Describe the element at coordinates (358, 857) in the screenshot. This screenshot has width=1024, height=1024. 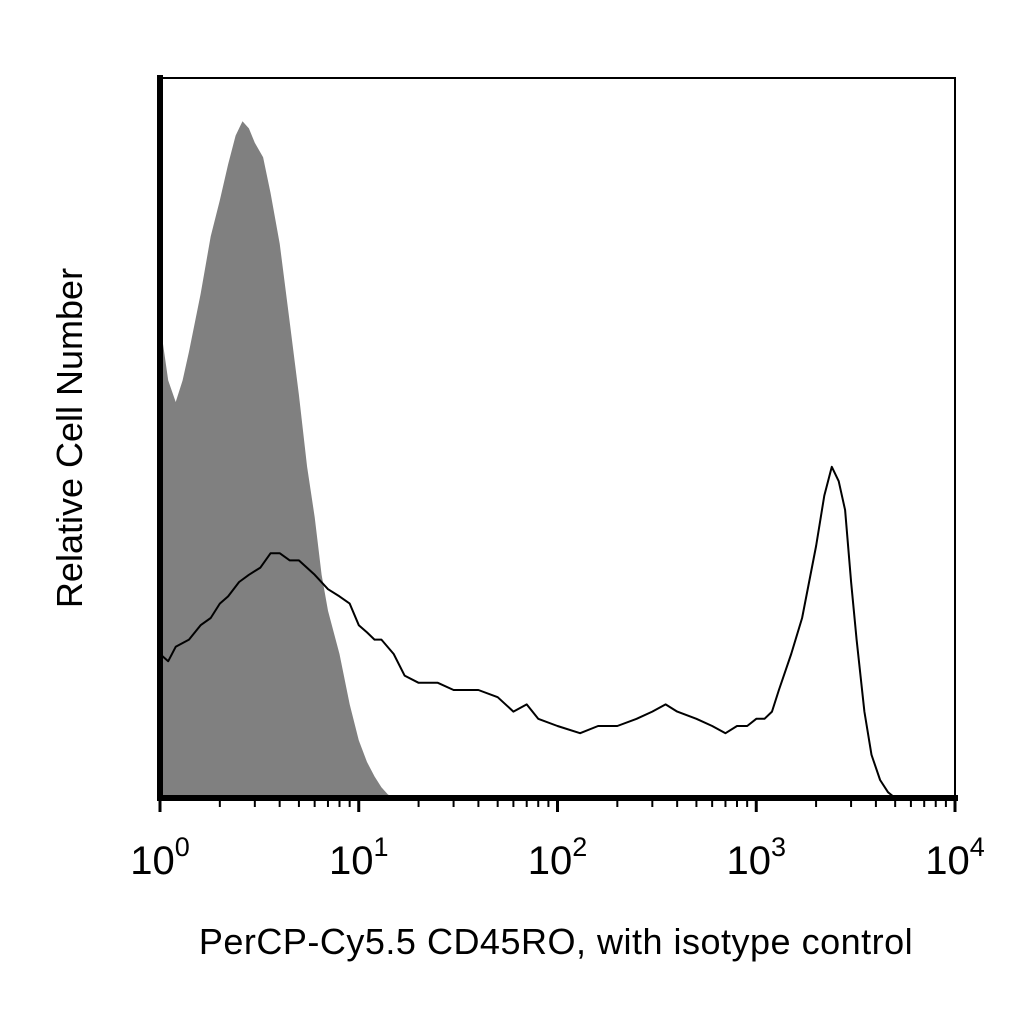
I see `x-tick-label: 10¹` at that location.